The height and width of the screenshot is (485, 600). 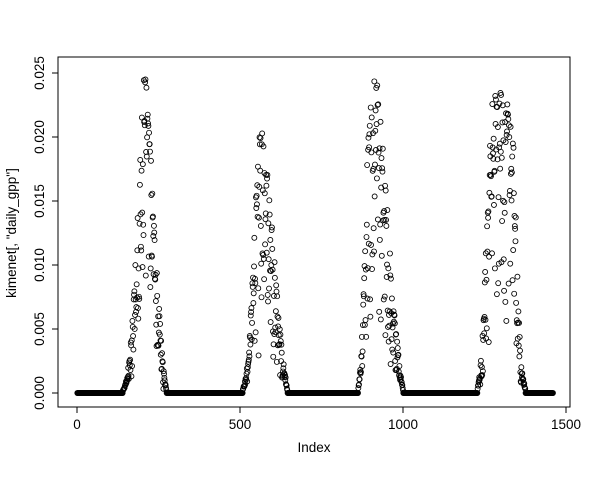 I want to click on y-axis-label: kimenet[, "daily_gpp"], so click(x=11, y=233).